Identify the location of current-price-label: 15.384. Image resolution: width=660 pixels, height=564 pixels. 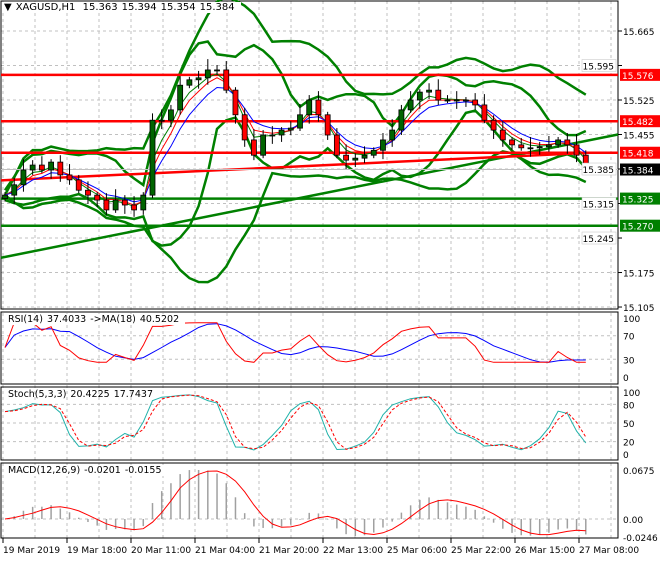
(638, 172).